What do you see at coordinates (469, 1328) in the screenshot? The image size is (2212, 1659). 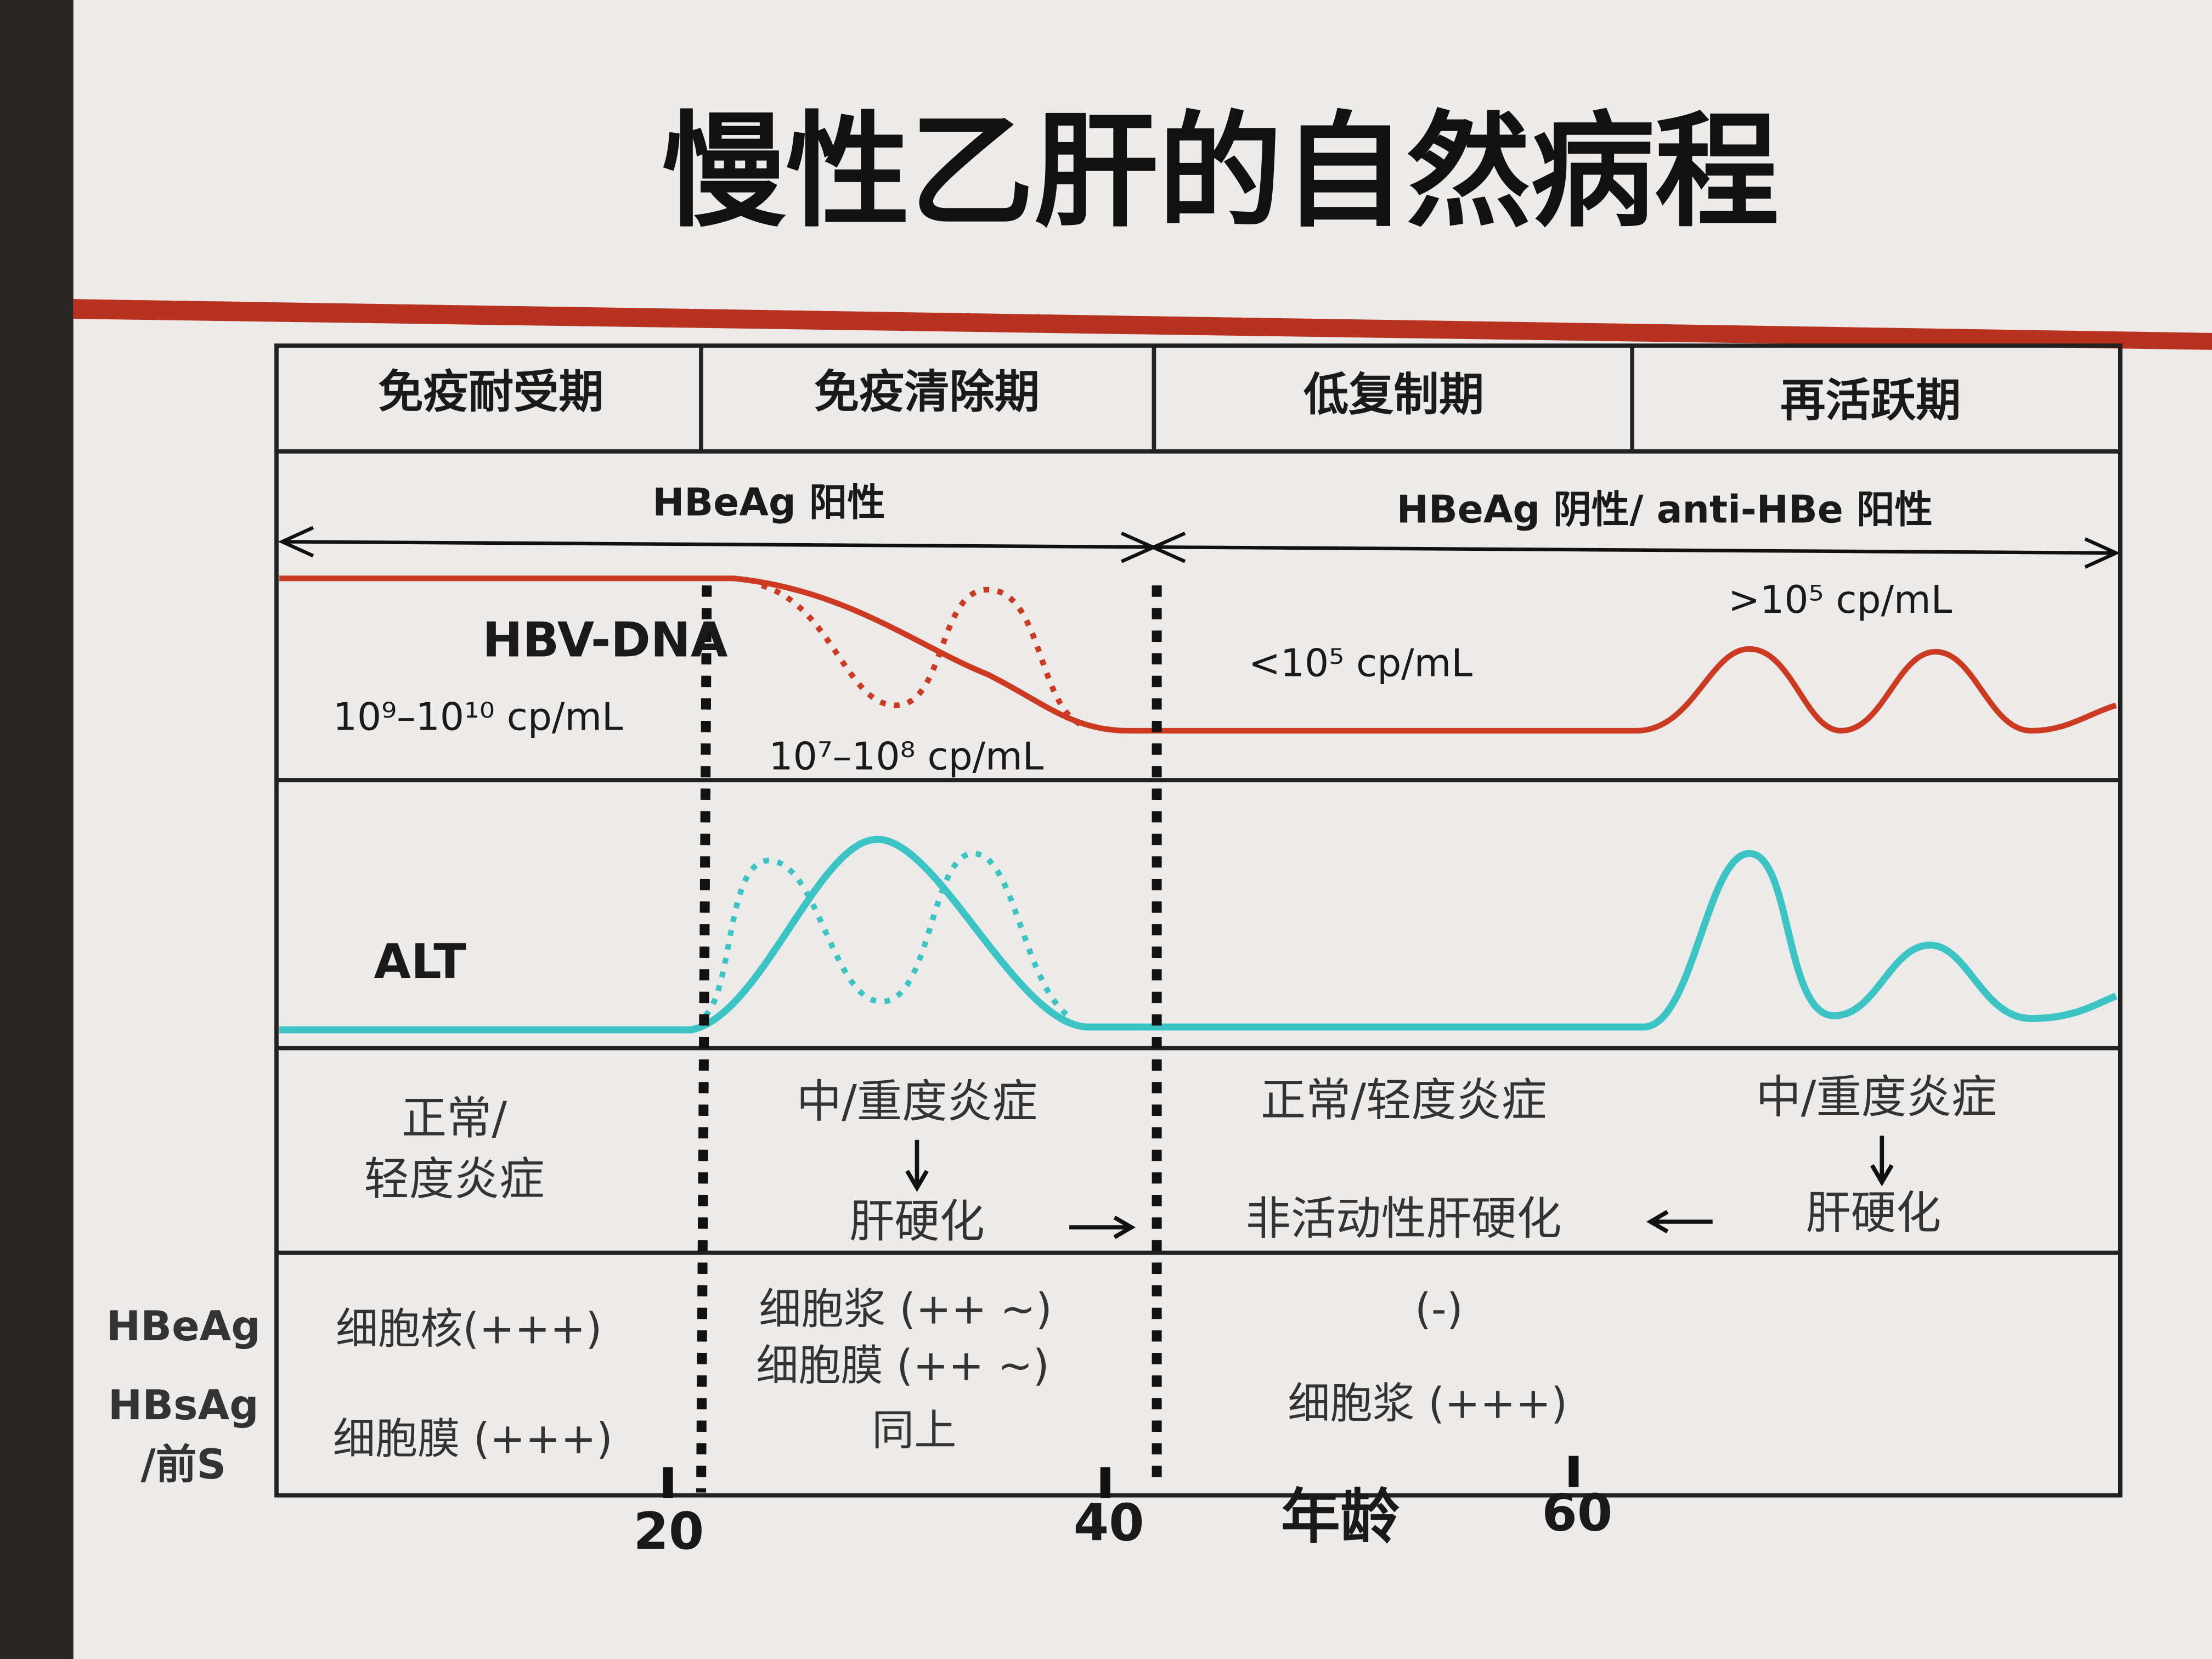 I see `staining-text: 细胞核(+++)` at bounding box center [469, 1328].